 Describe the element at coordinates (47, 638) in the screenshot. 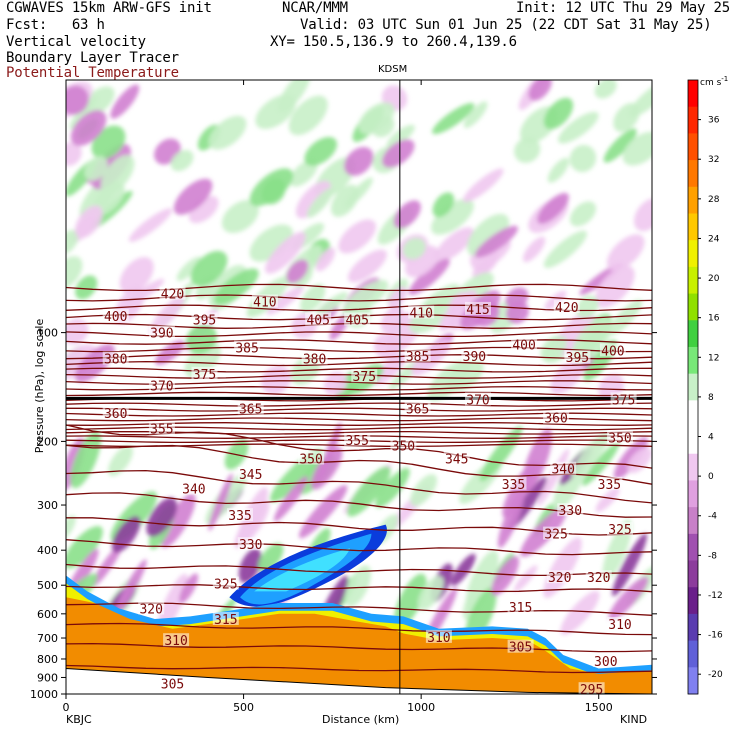

I see `y-tick-label: 700` at that location.